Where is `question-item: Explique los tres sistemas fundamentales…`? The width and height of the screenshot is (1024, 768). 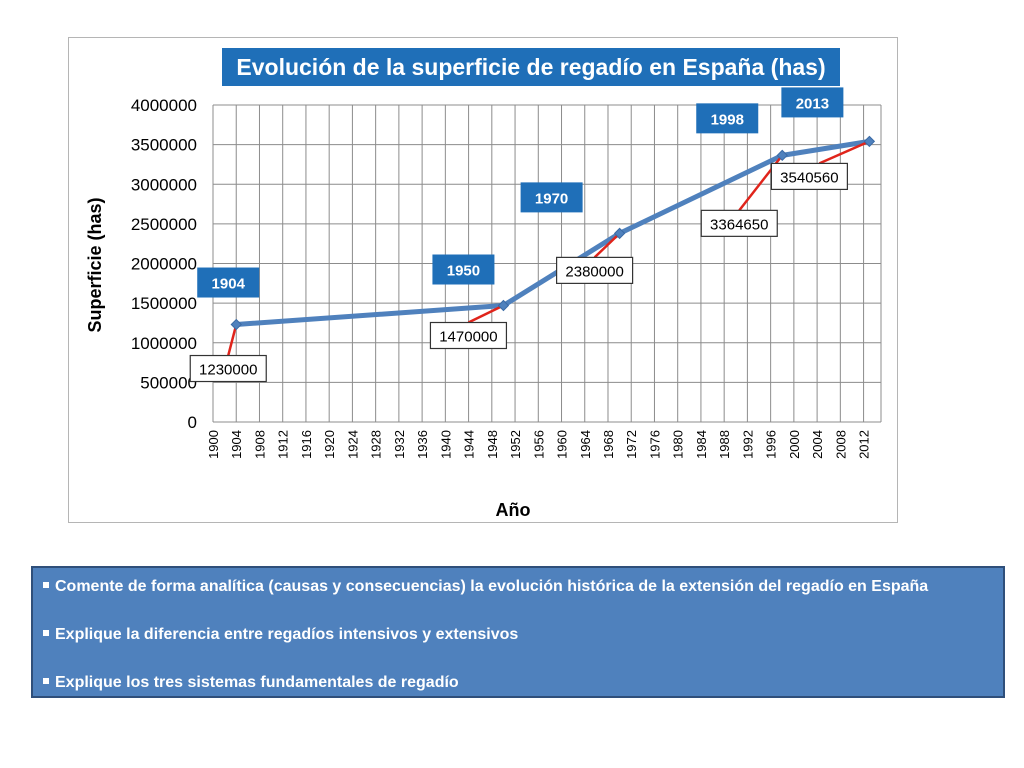
question-item: Explique los tres sistemas fundamentales… is located at coordinates (518, 696).